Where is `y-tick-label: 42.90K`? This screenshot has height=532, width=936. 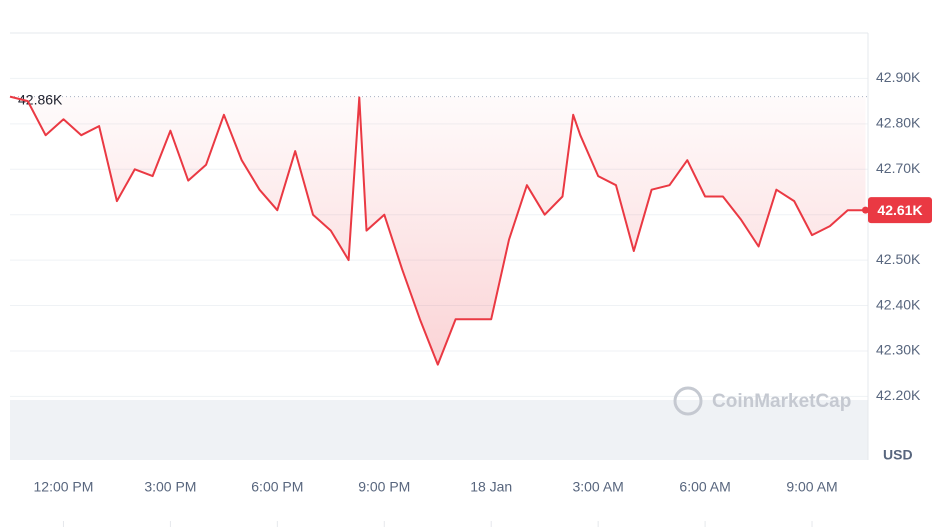
y-tick-label: 42.90K is located at coordinates (898, 77).